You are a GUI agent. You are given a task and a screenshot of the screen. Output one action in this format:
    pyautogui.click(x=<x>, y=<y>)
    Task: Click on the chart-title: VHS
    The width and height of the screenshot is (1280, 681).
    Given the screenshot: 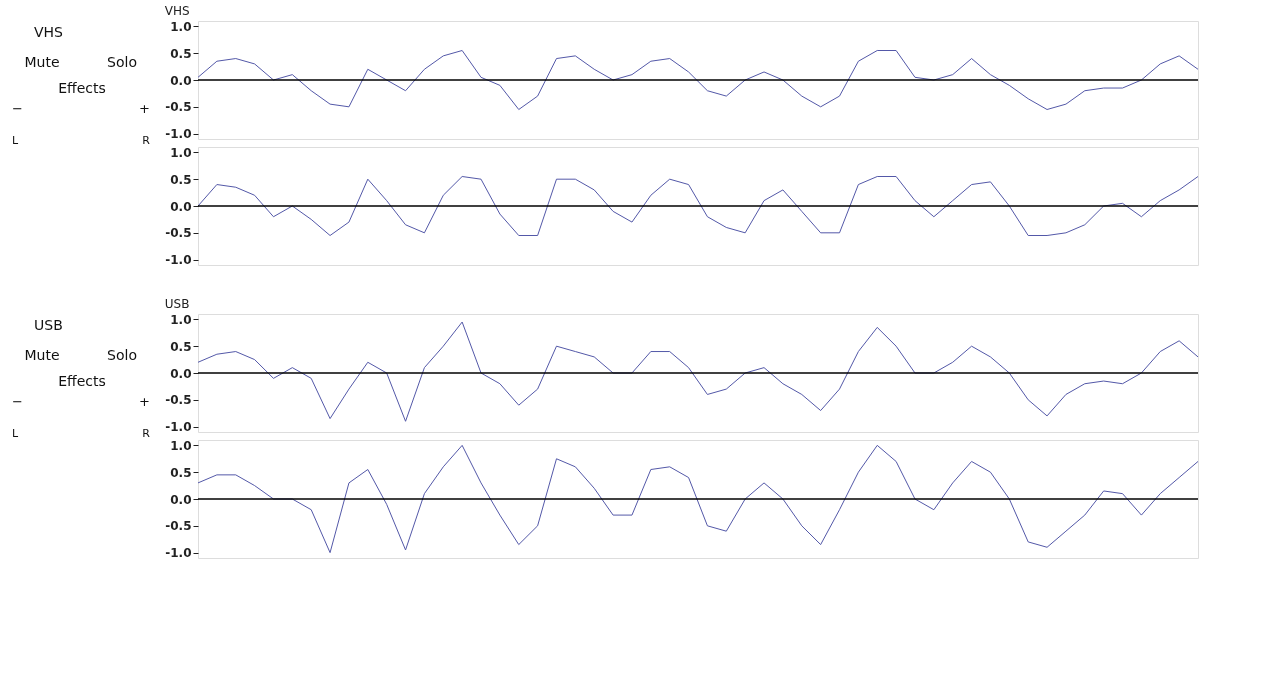 What is the action you would take?
    pyautogui.click(x=177, y=11)
    